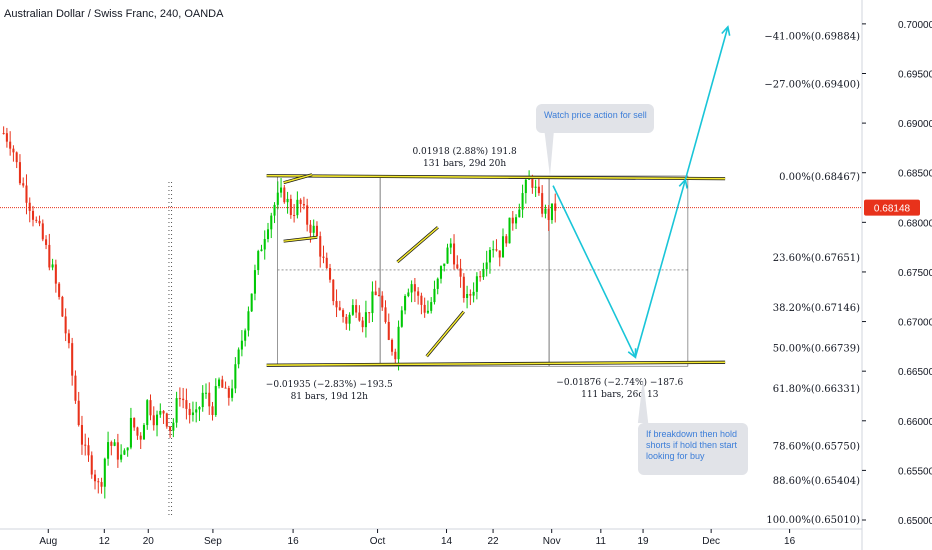 The height and width of the screenshot is (550, 932). I want to click on fib-level-label: 78.60%(0.65750), so click(816, 447).